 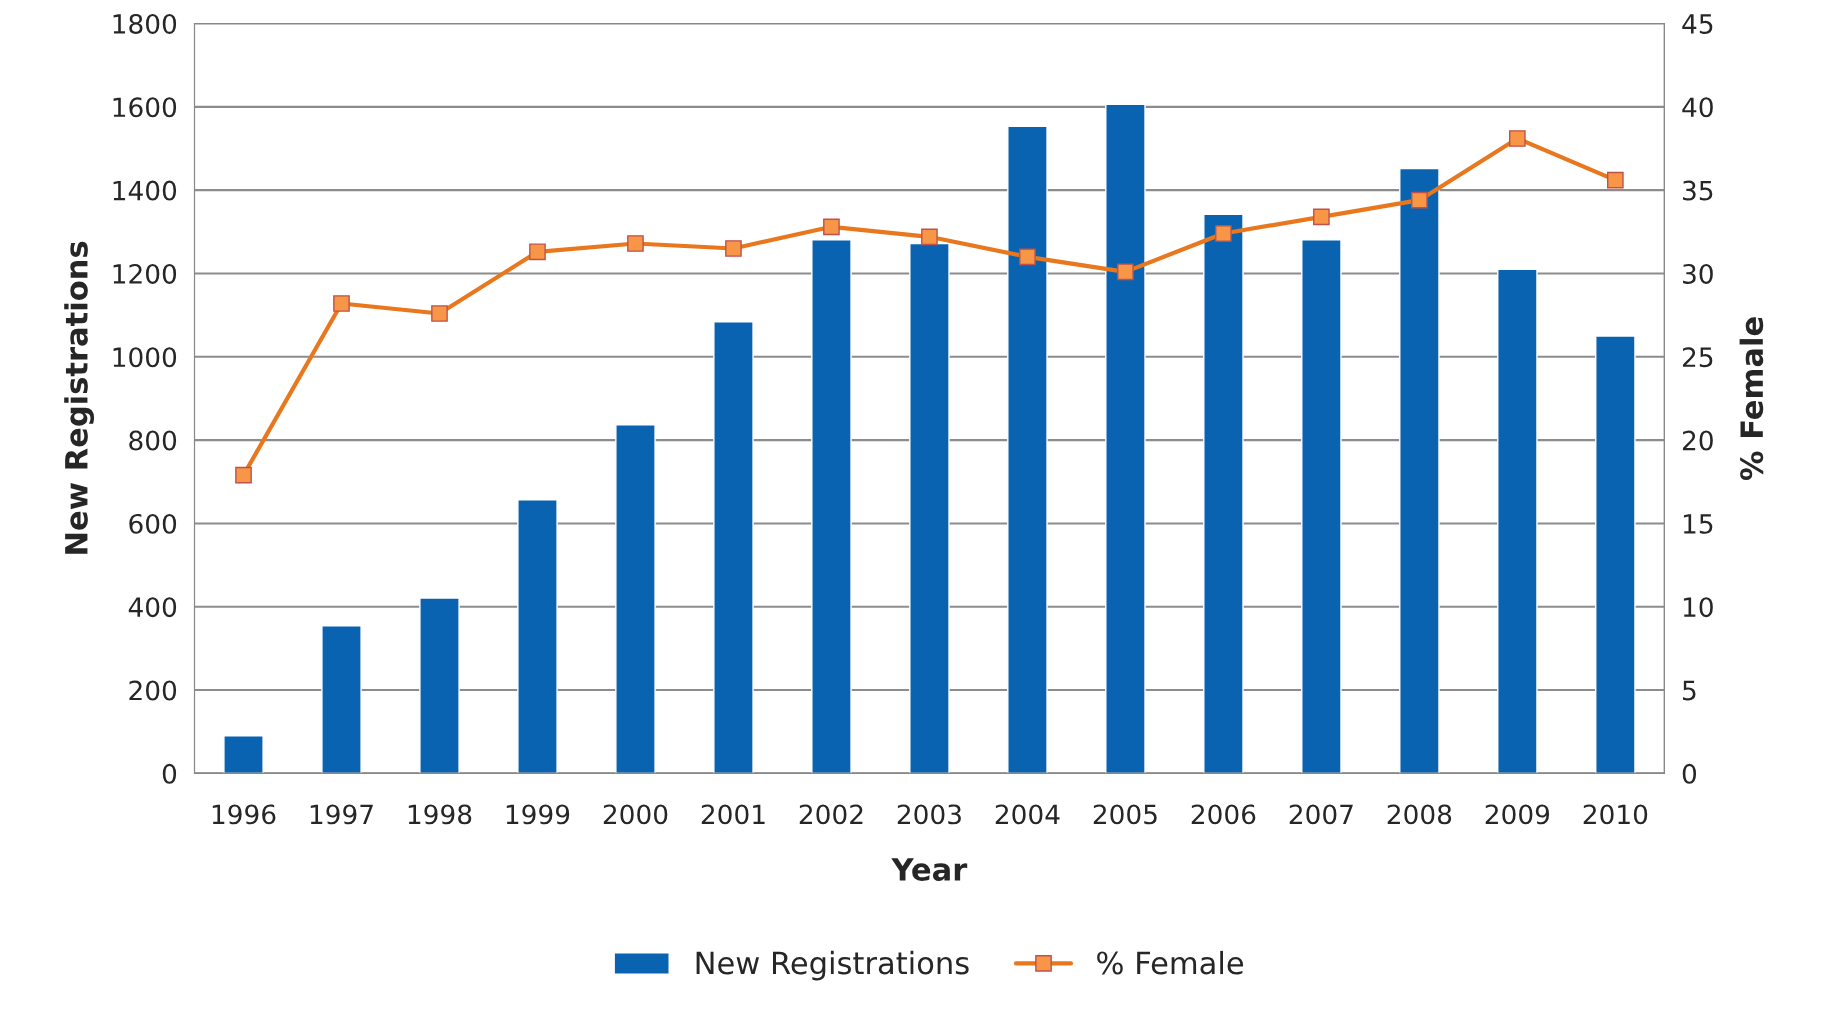 What do you see at coordinates (1170, 962) in the screenshot?
I see `legend-label: % Female` at bounding box center [1170, 962].